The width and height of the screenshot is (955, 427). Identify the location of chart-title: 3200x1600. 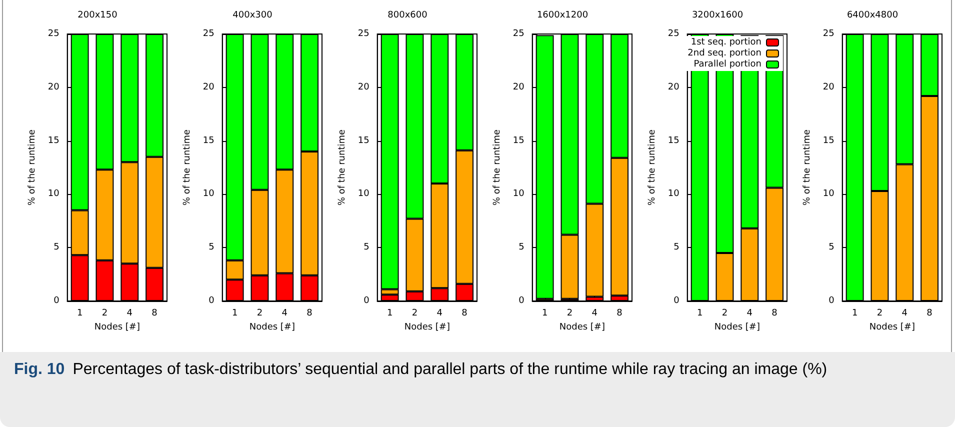
(718, 15).